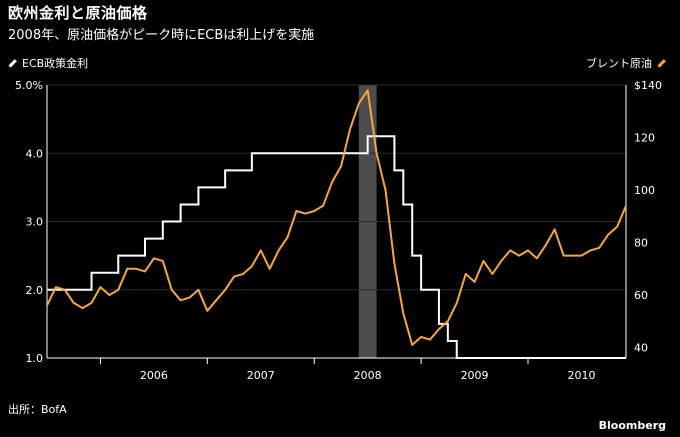 The height and width of the screenshot is (437, 680). I want to click on left-tick-label: 4.0, so click(35, 153).